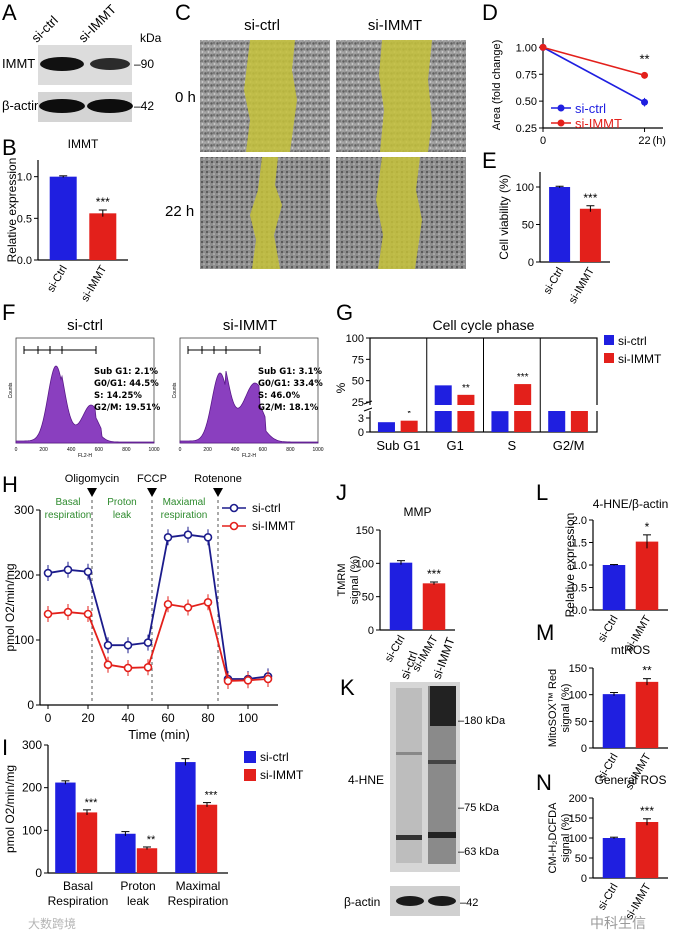 This screenshot has width=685, height=934. What do you see at coordinates (126, 372) in the screenshot?
I see `stat-text: Sub G1: 2.1%` at bounding box center [126, 372].